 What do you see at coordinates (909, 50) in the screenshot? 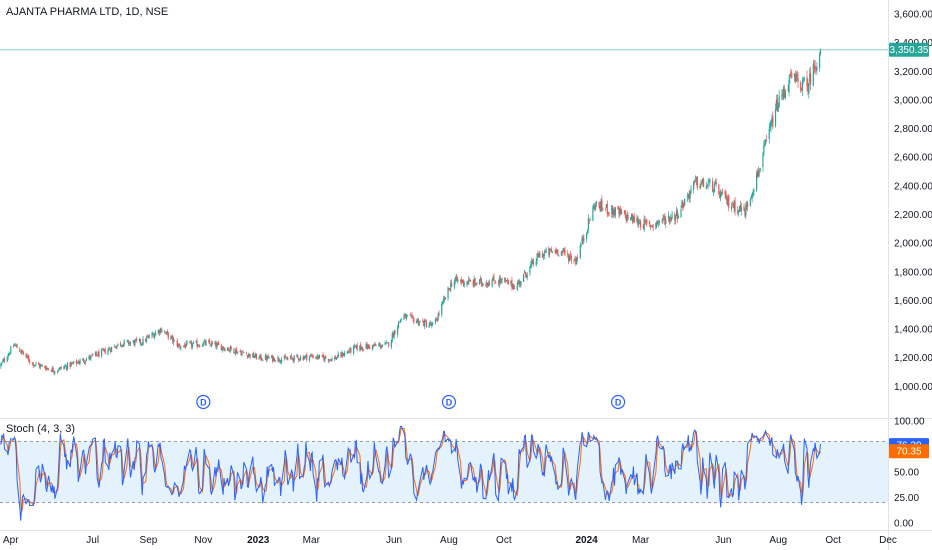
I see `last-price-tag-text: 3,350.35` at bounding box center [909, 50].